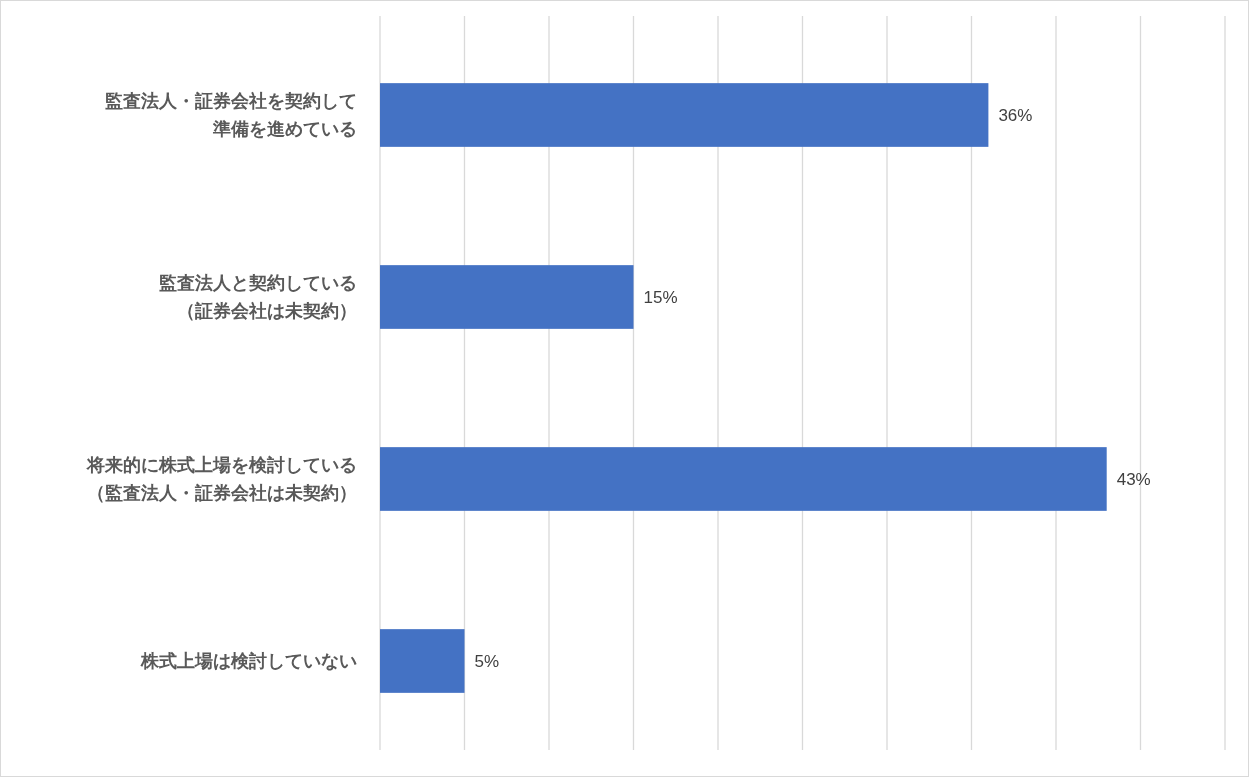  Describe the element at coordinates (231, 114) in the screenshot. I see `y-tick-label: 監査法人・証券会社を契約して準備を進めている` at that location.